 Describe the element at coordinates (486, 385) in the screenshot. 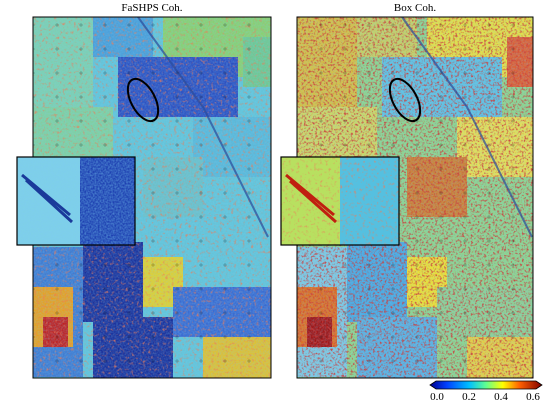

I see `colorbar` at that location.